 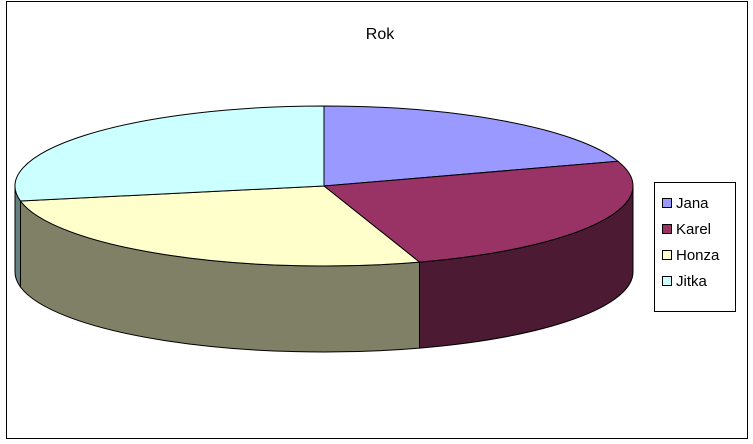 I want to click on chart-title: Rok, so click(x=380, y=34).